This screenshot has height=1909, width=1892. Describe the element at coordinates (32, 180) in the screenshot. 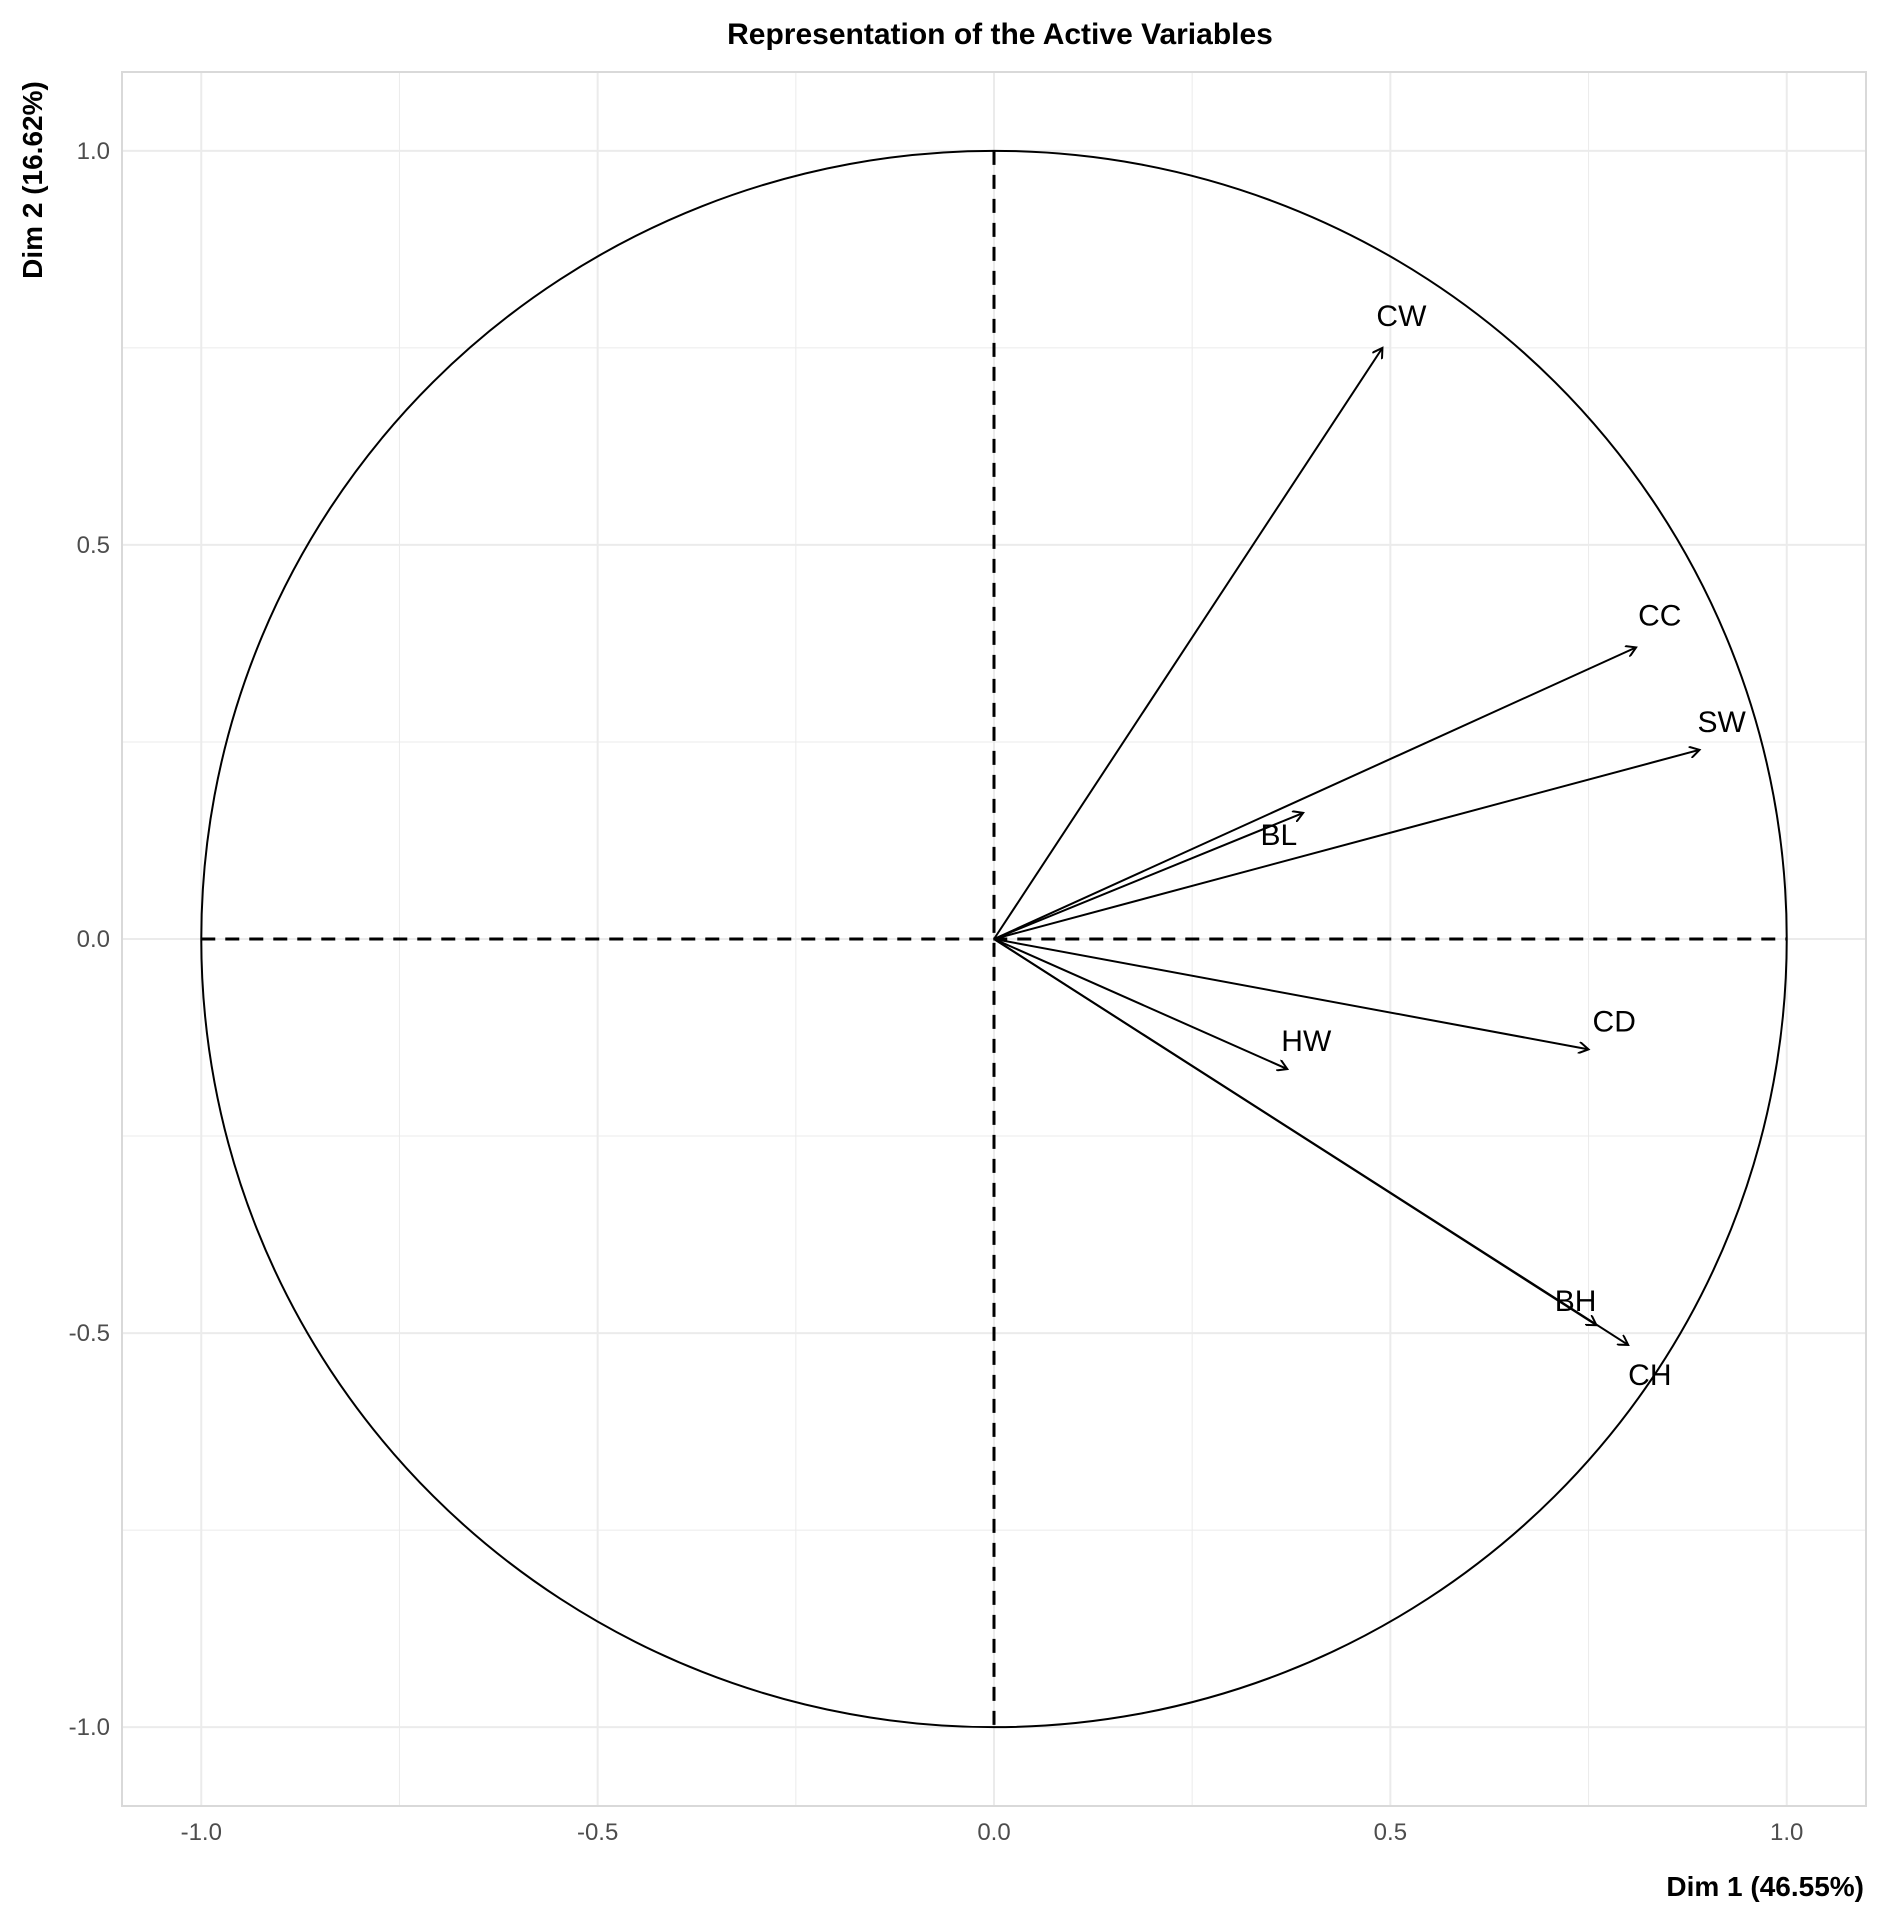

I see `y-axis-label: Dim 2 (16.62%)` at that location.